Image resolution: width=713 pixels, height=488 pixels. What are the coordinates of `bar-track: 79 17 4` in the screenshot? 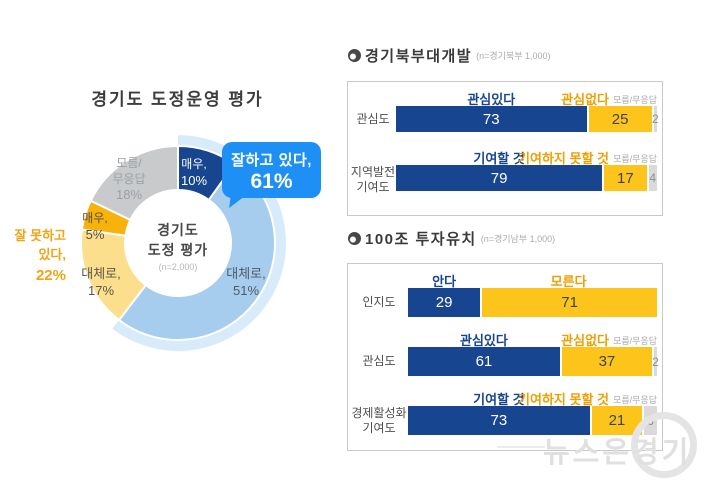 It's located at (526, 178).